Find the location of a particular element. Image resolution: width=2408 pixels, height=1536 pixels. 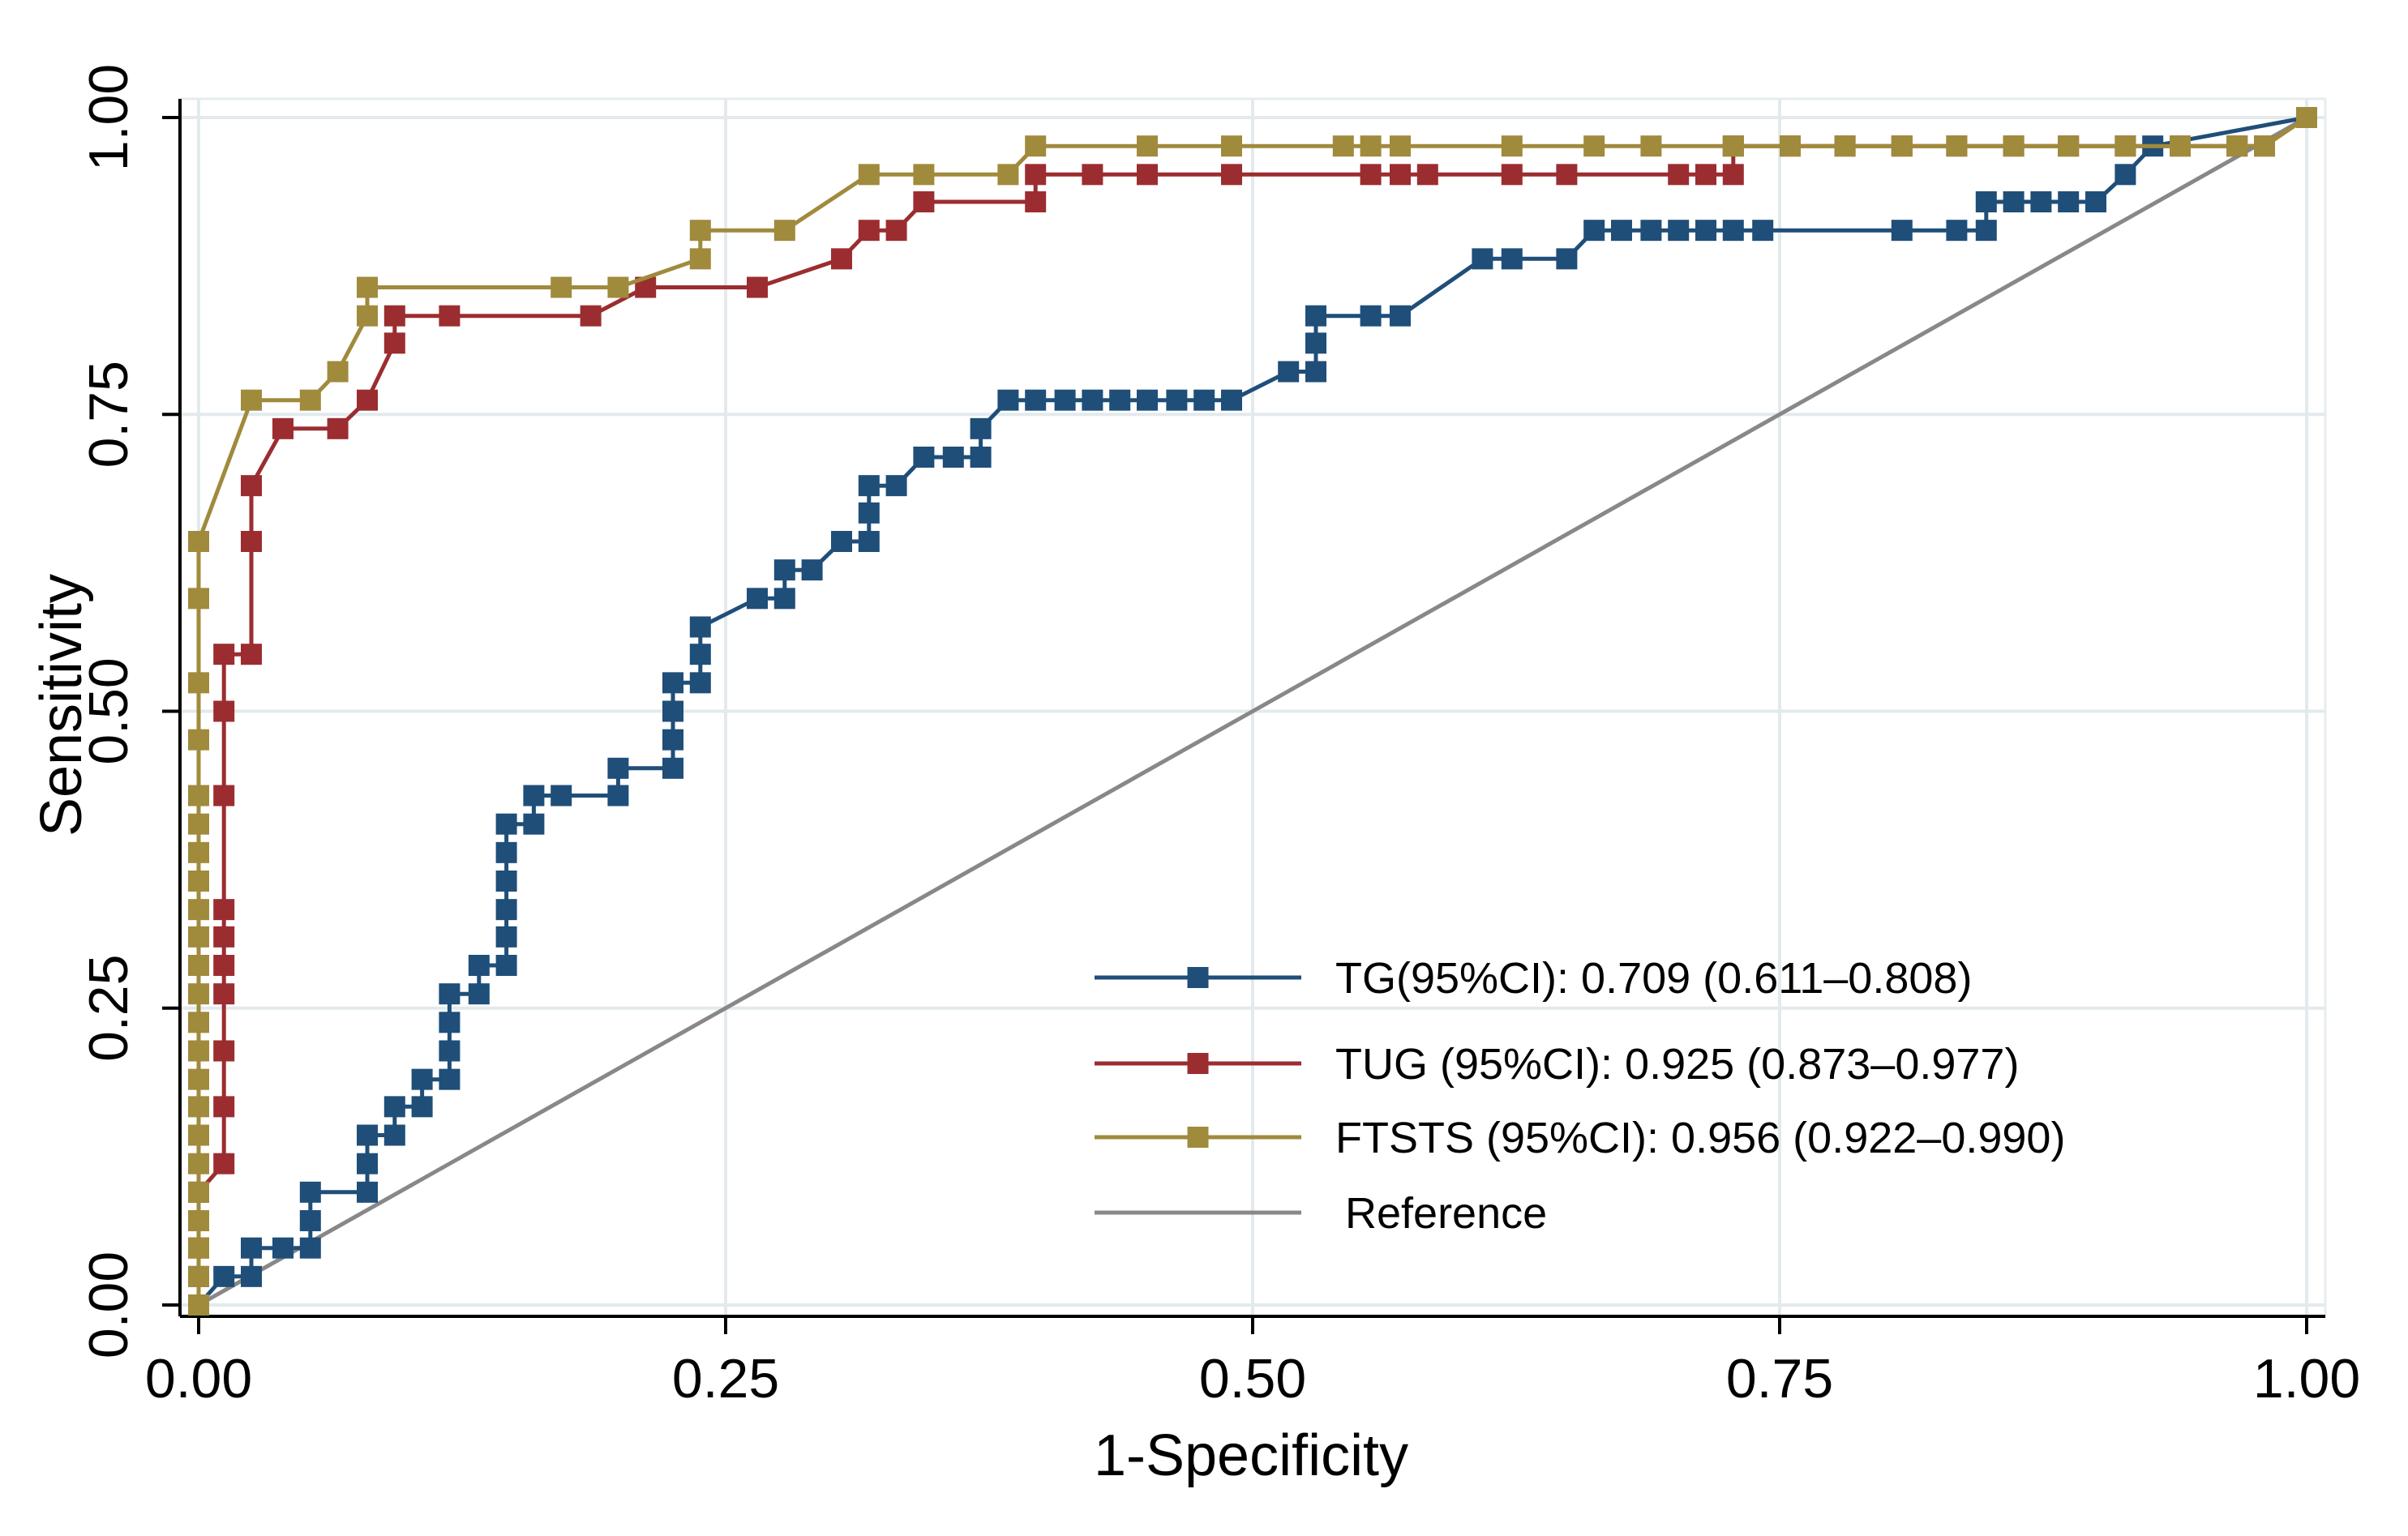

legend-label: Reference is located at coordinates (1446, 1213).